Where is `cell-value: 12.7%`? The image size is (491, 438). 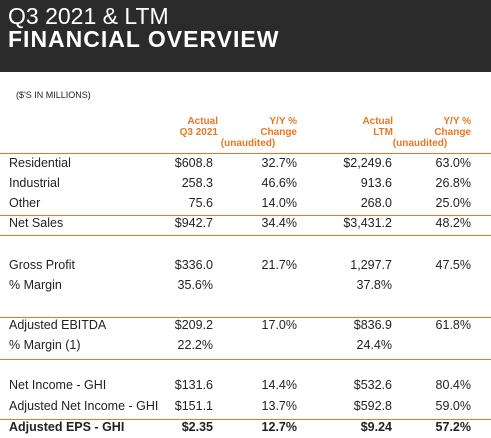 cell-value: 12.7% is located at coordinates (279, 427).